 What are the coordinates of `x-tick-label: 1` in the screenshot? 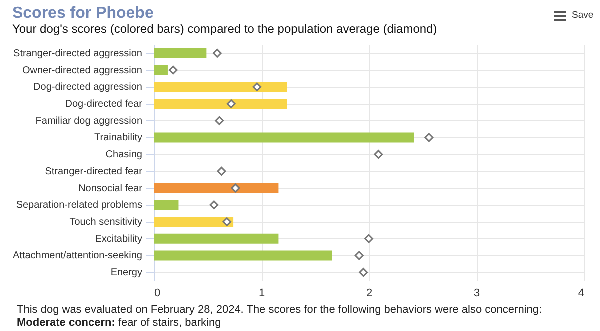 It's located at (262, 294).